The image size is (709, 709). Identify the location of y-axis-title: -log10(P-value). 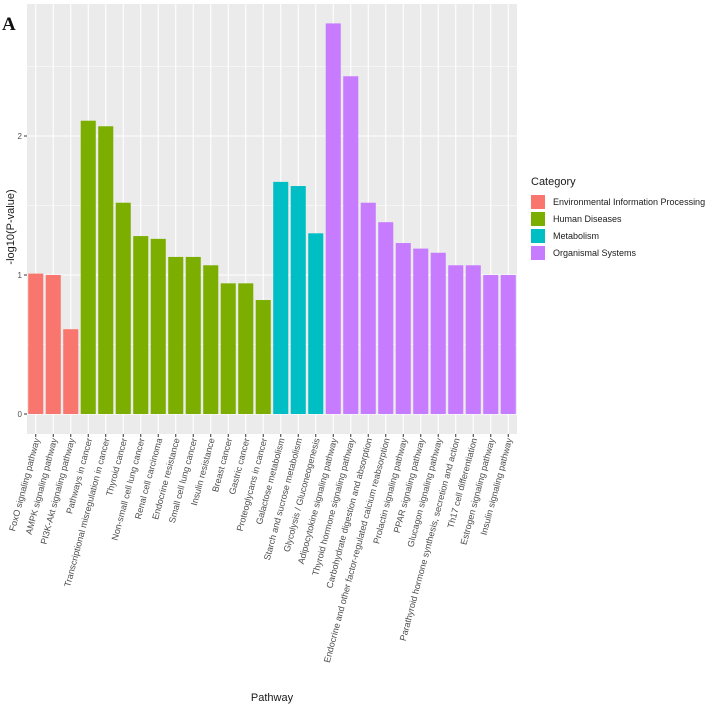
(11, 226).